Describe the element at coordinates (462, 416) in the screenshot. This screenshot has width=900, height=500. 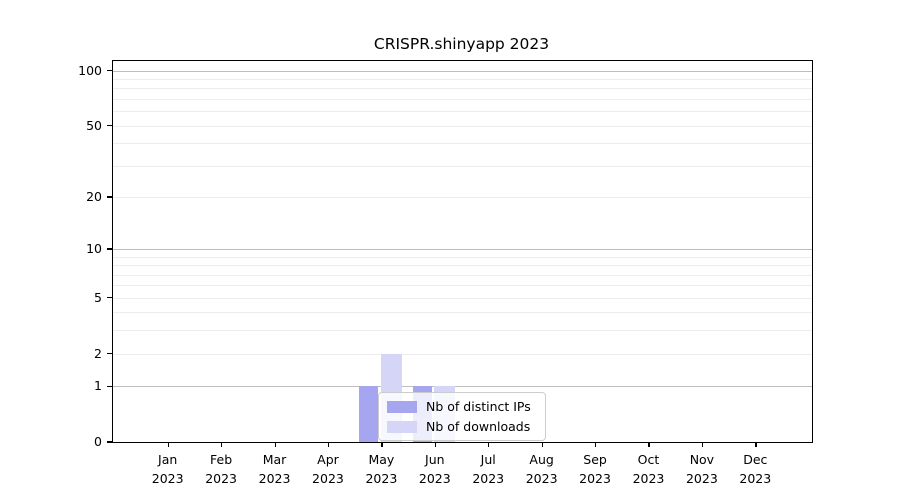
I see `legend: Nb of distinct IPs Nb of downloads` at that location.